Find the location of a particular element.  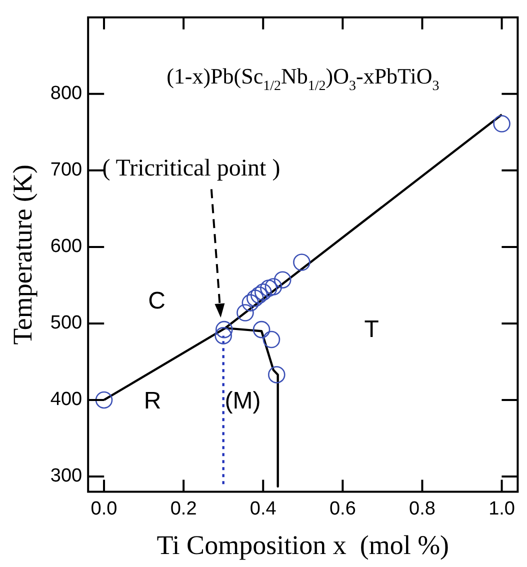

y-tick-label: 300 is located at coordinates (66, 476).